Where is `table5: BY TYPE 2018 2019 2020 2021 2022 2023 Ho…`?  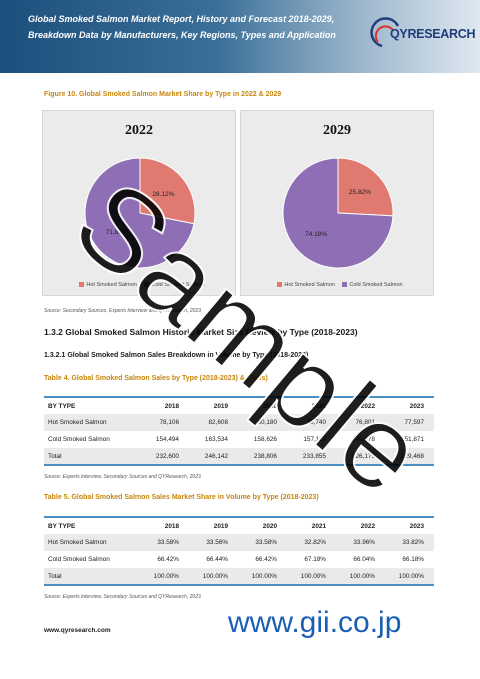 table5: BY TYPE 2018 2019 2020 2021 2022 2023 Ho… is located at coordinates (239, 551).